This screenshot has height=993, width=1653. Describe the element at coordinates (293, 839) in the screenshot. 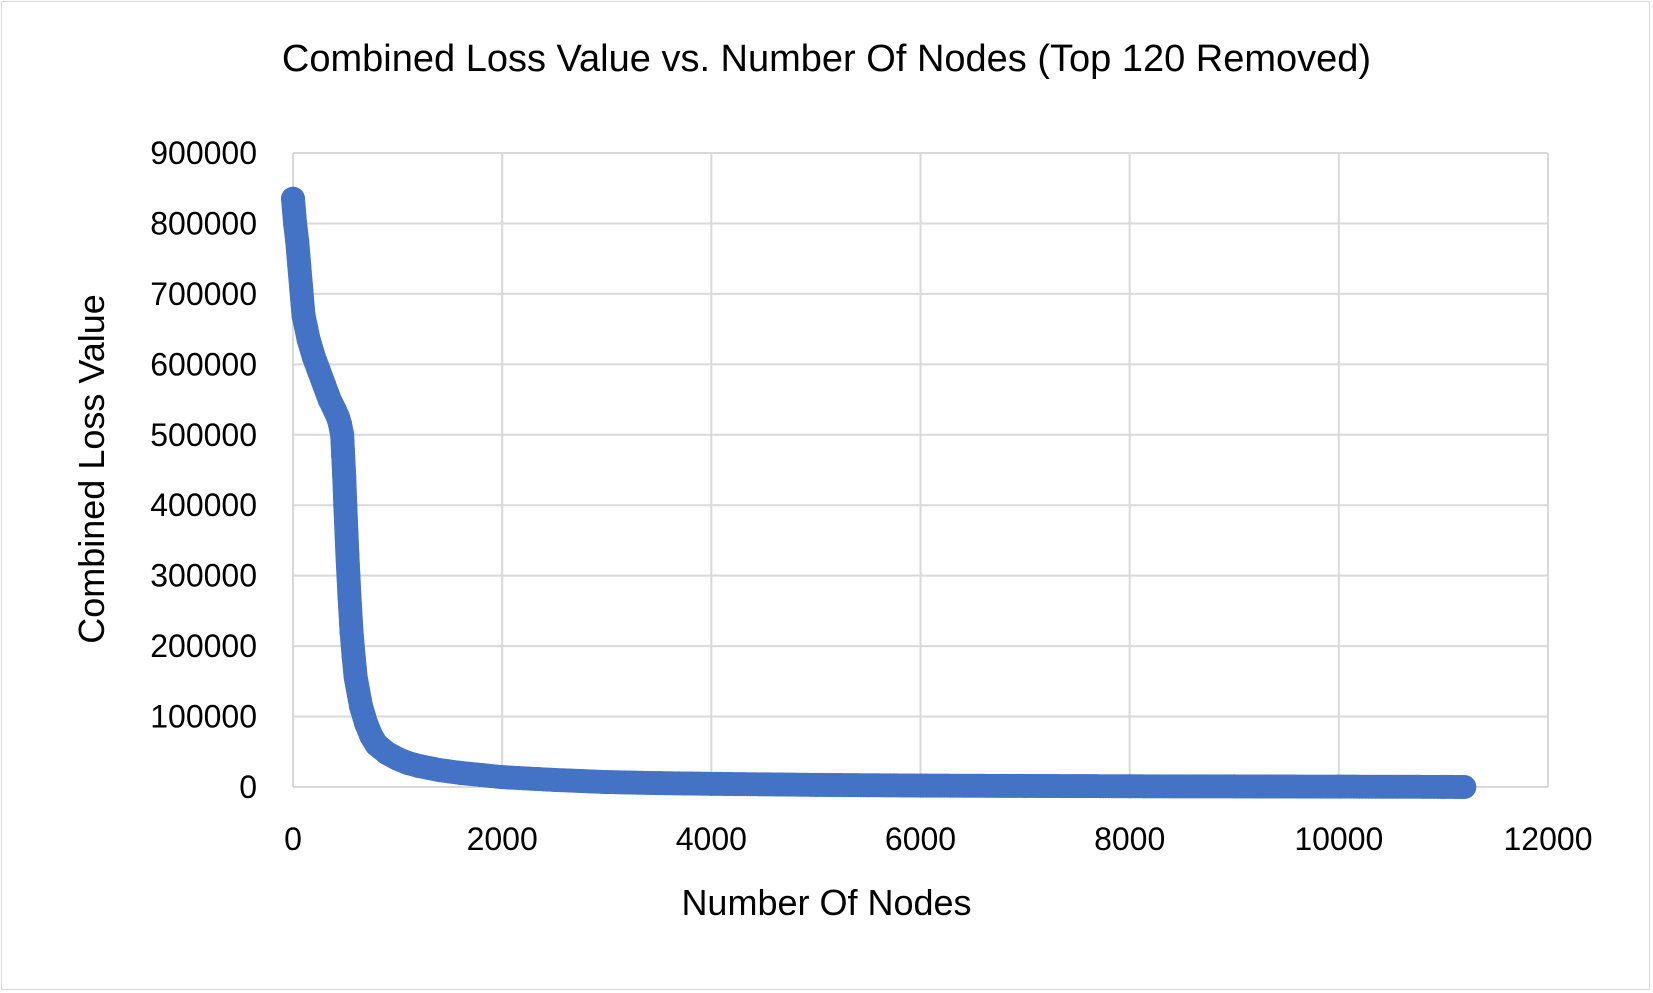

I see `x-tick-label: 0` at that location.